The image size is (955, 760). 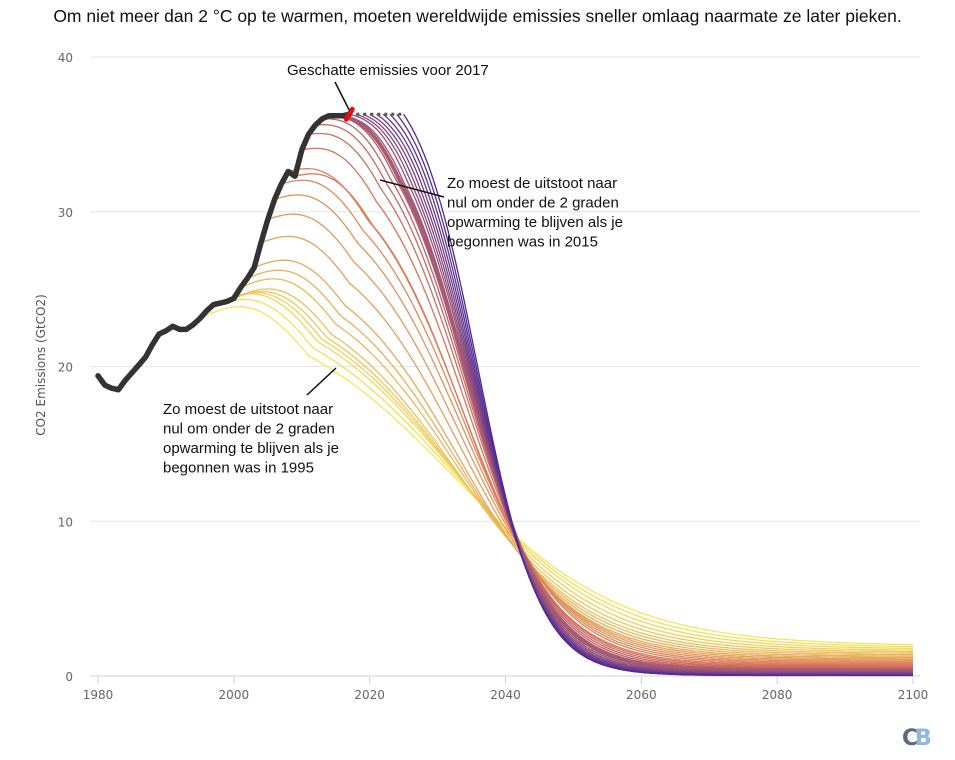 I want to click on estimate-pointer, so click(x=342, y=96).